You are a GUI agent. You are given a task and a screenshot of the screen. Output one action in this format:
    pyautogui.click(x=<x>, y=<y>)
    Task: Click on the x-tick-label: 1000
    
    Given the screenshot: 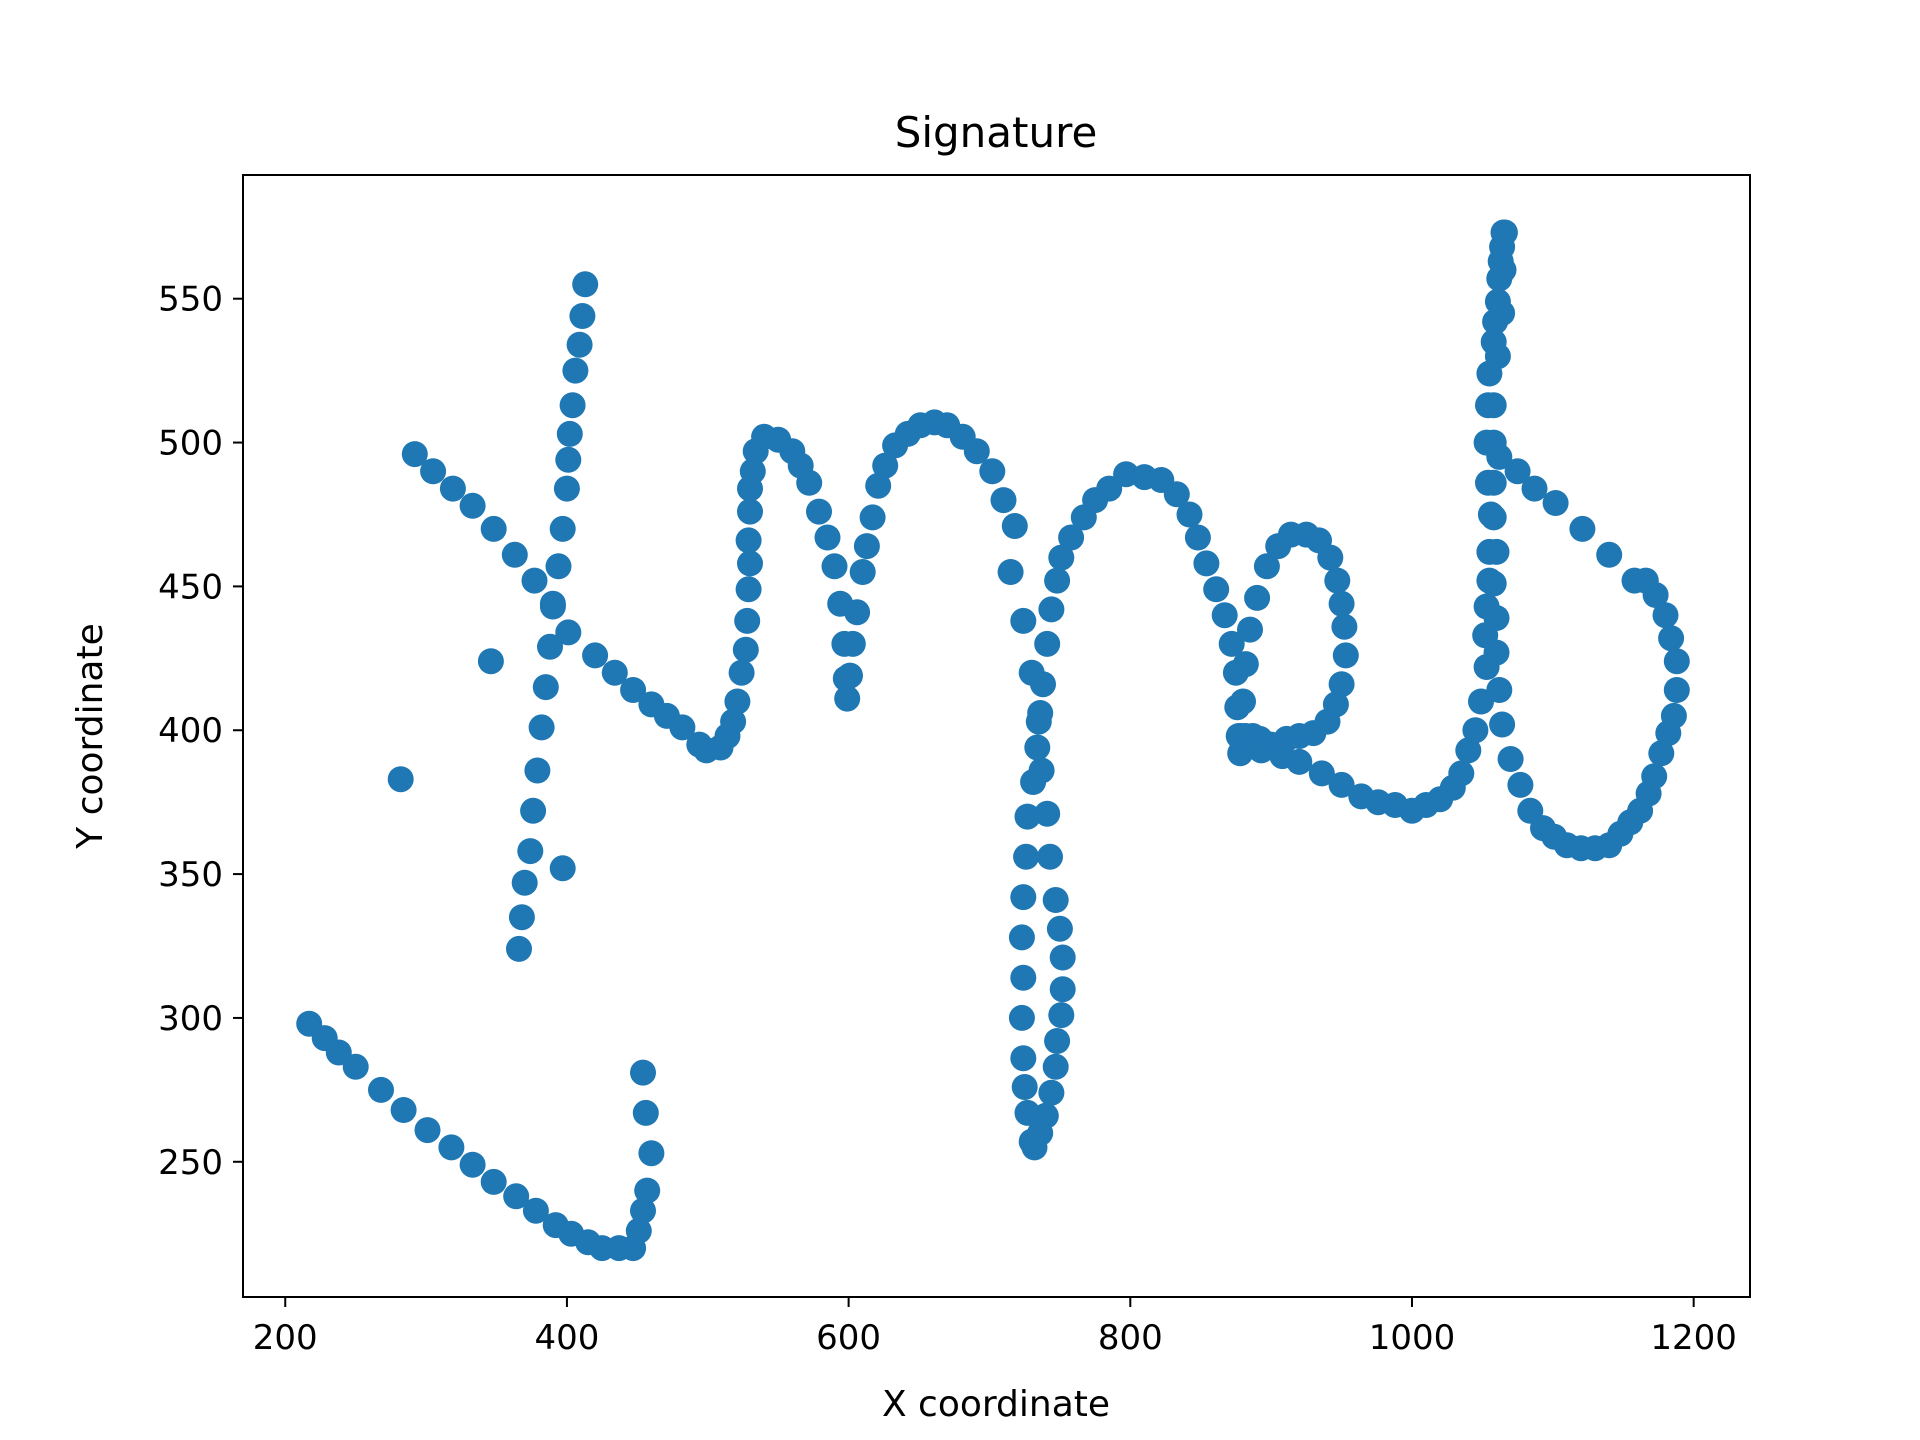 What is the action you would take?
    pyautogui.click(x=1412, y=1338)
    